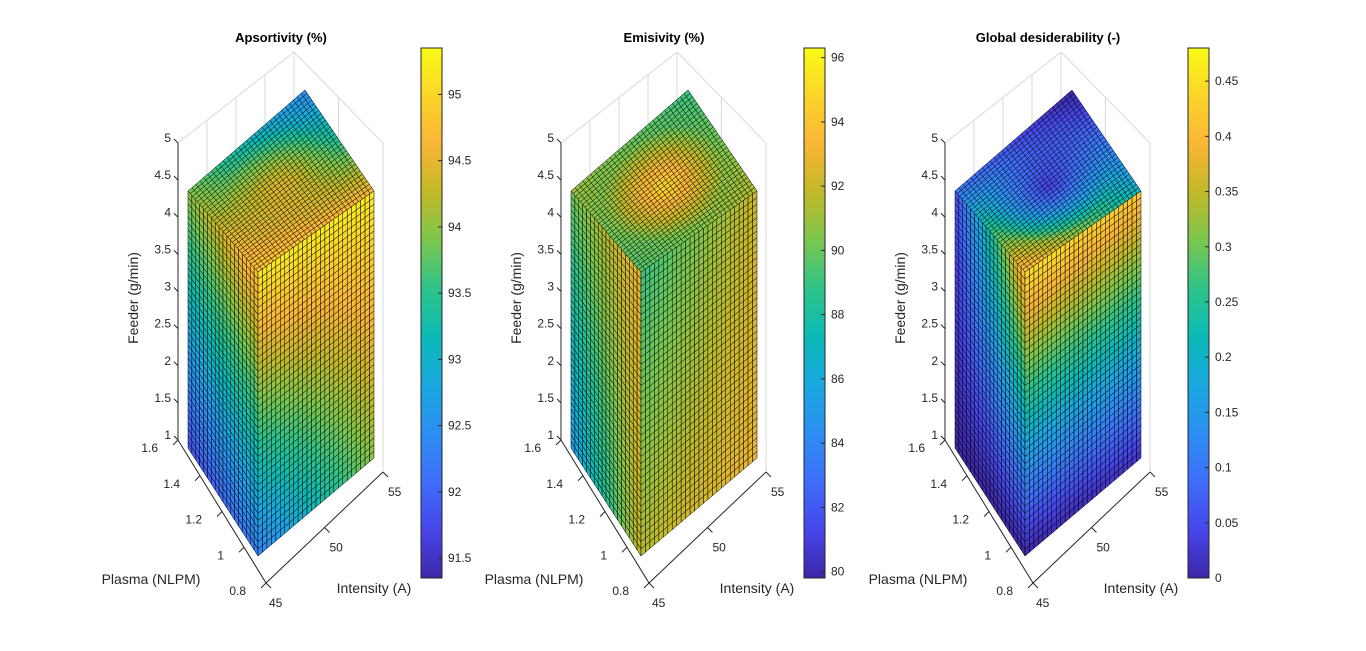 This screenshot has height=651, width=1366. Describe the element at coordinates (167, 212) in the screenshot. I see `z-tick-label: 4` at that location.